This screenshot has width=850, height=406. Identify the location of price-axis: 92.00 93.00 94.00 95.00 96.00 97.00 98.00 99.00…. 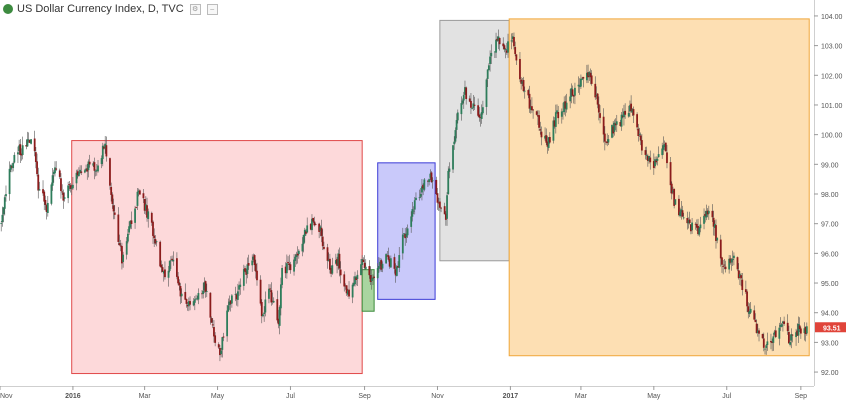
(828, 193).